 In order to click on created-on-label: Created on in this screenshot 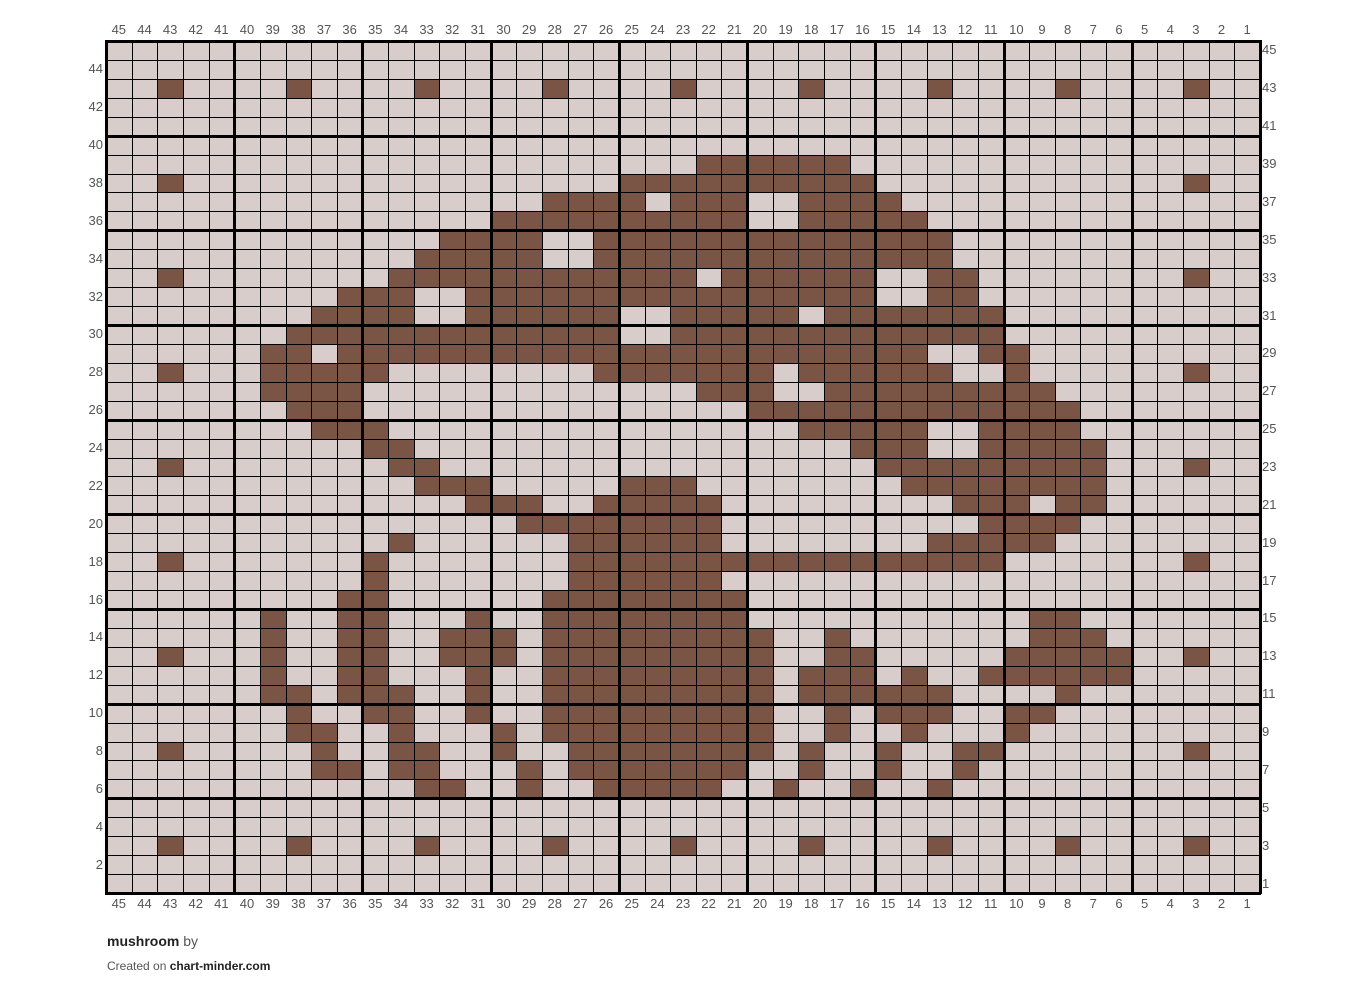, I will do `click(137, 966)`.